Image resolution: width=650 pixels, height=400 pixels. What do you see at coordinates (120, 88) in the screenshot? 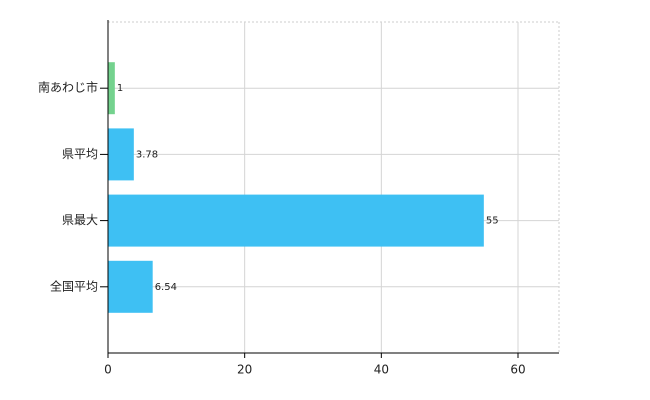
I see `value-label: 1` at bounding box center [120, 88].